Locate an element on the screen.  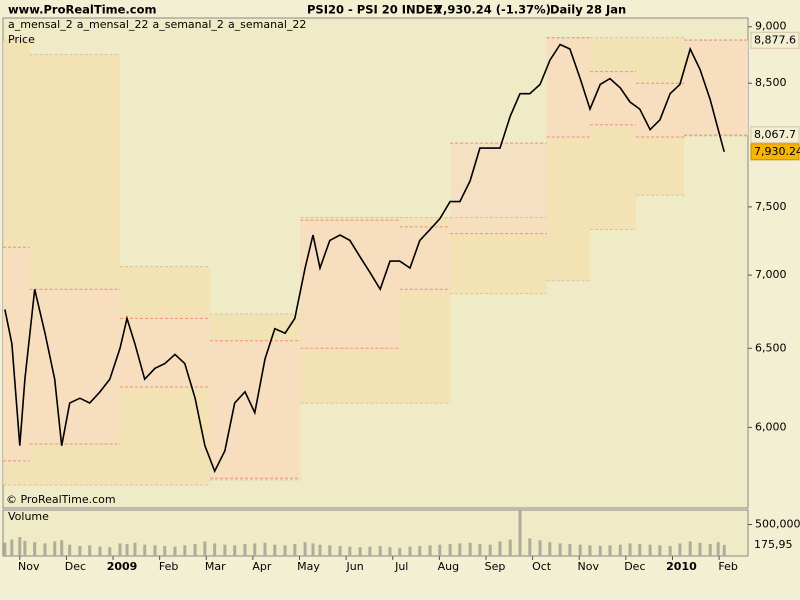
x-tick-label: Jun is located at coordinates (355, 566).